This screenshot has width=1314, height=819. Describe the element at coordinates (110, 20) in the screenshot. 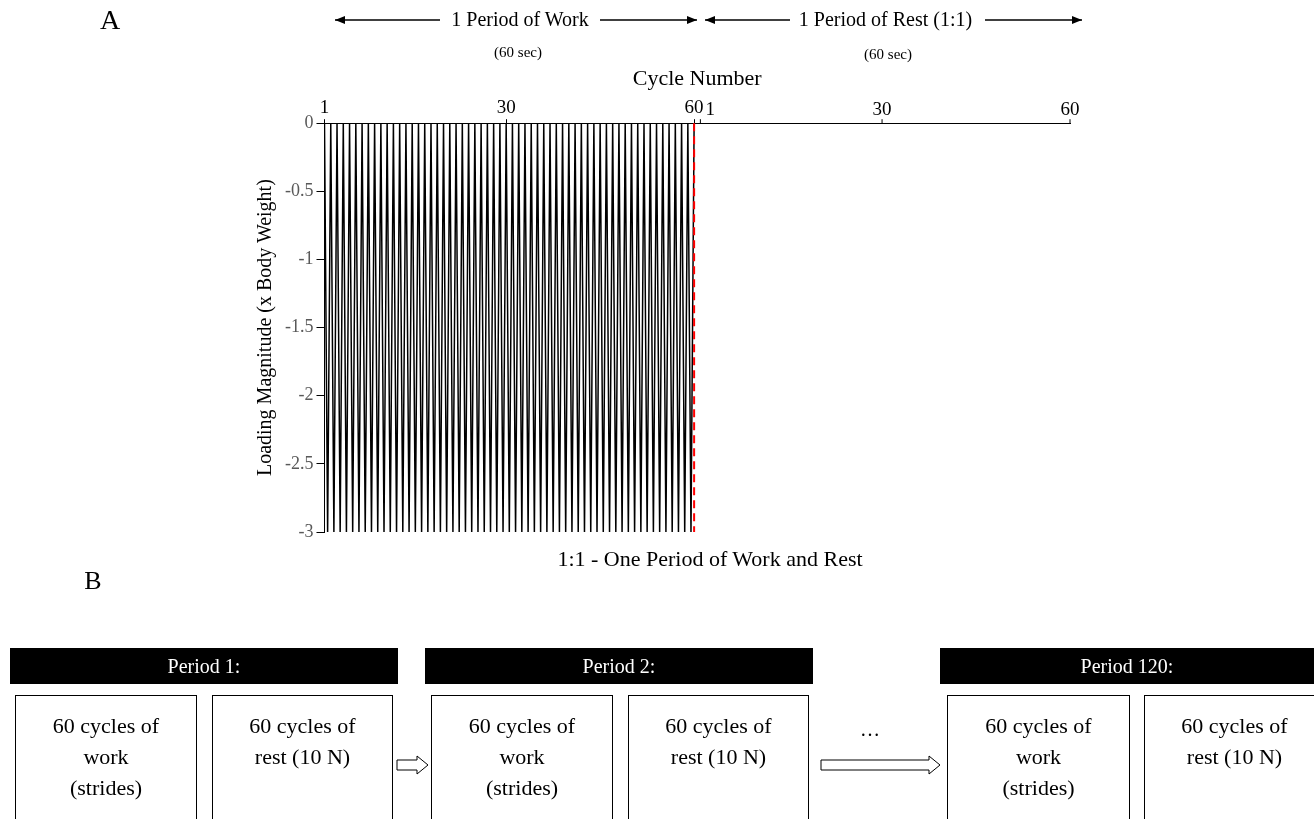

I see `text: A` at that location.